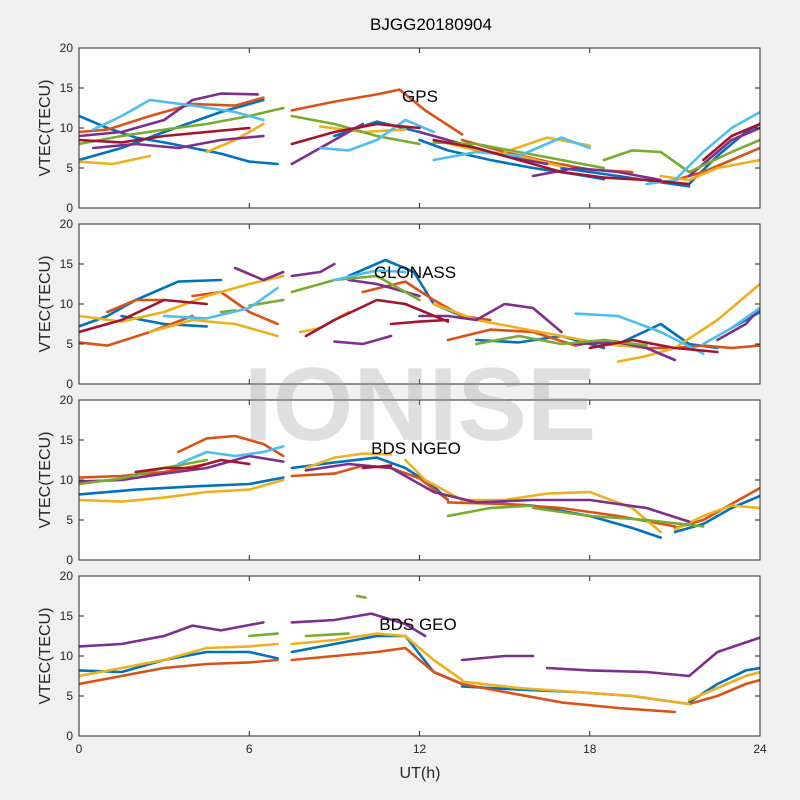 The height and width of the screenshot is (800, 800). Describe the element at coordinates (420, 96) in the screenshot. I see `panel-label-gps: GPS` at that location.